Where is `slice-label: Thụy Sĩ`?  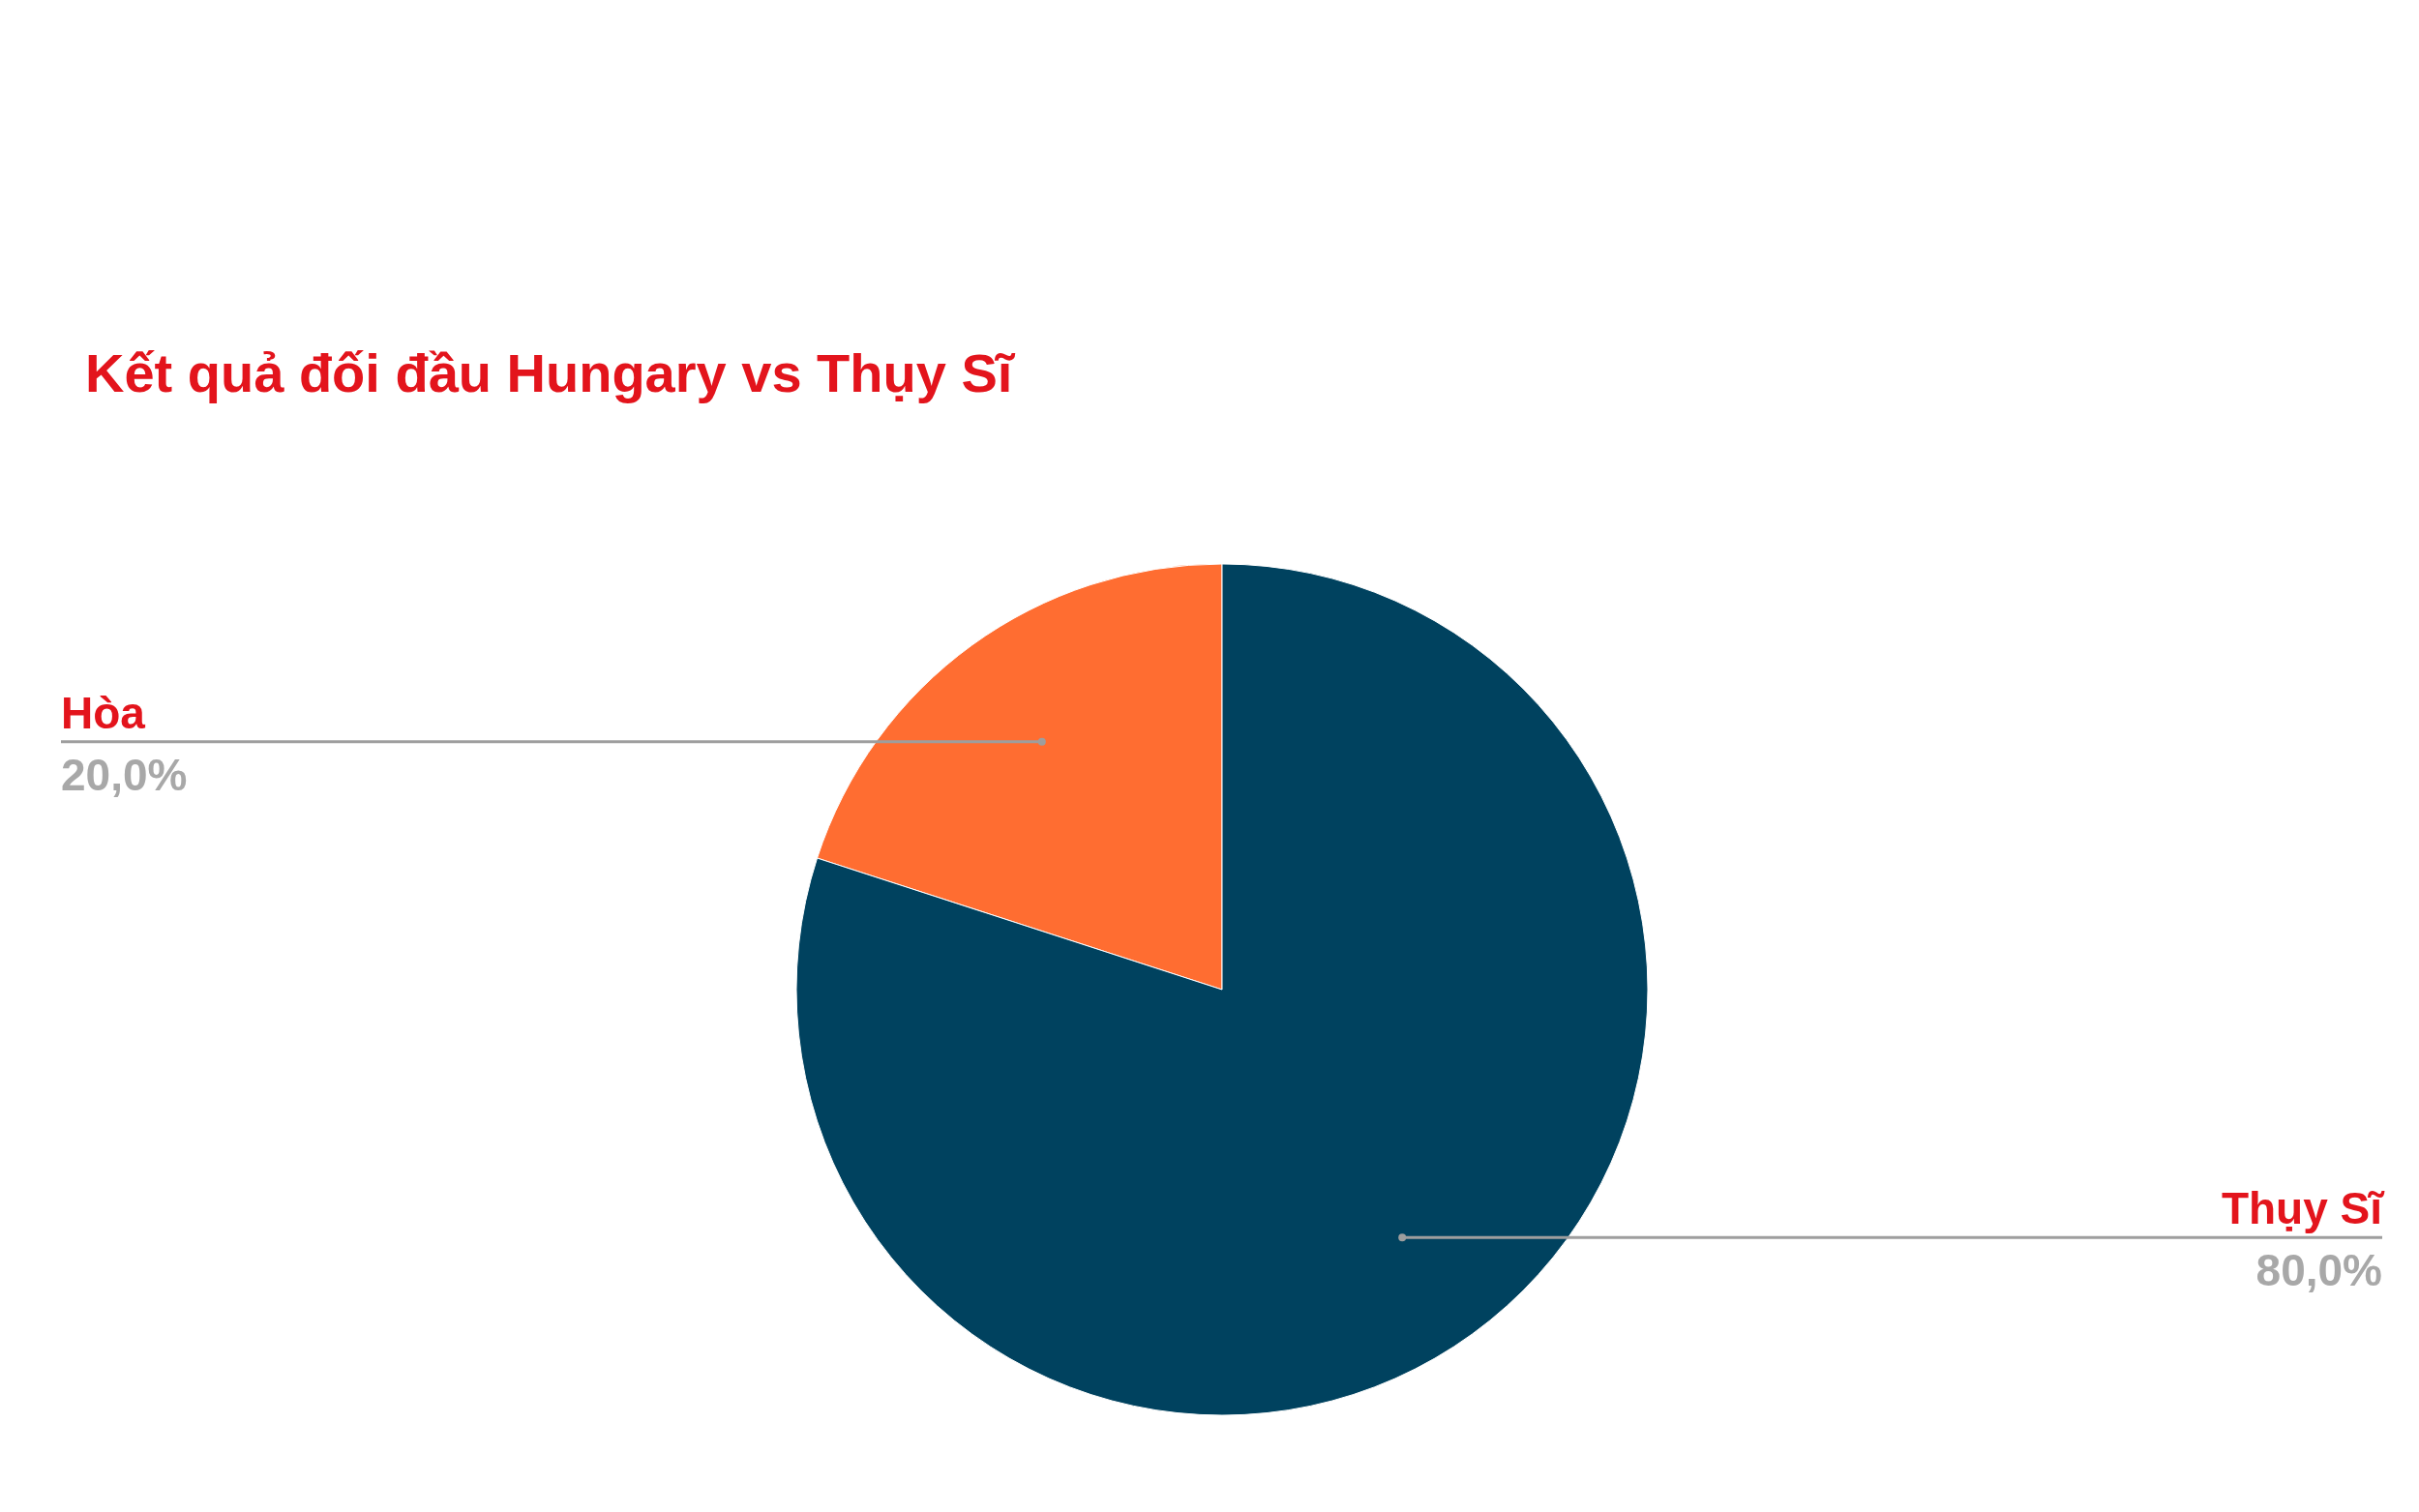 slice-label: Thụy Sĩ is located at coordinates (2304, 1208).